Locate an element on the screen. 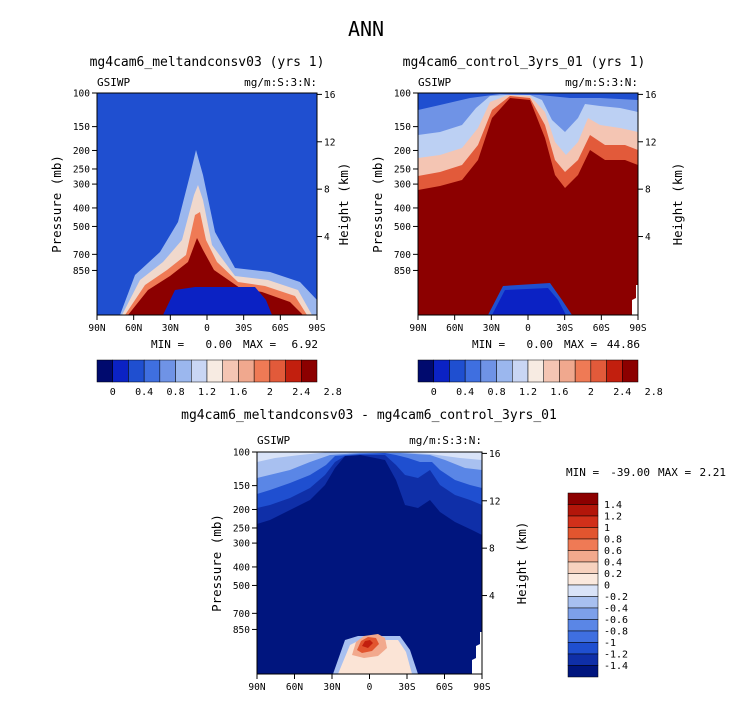 The image size is (732, 702). panel-1-colorbar-label: 0.8 is located at coordinates (176, 392).